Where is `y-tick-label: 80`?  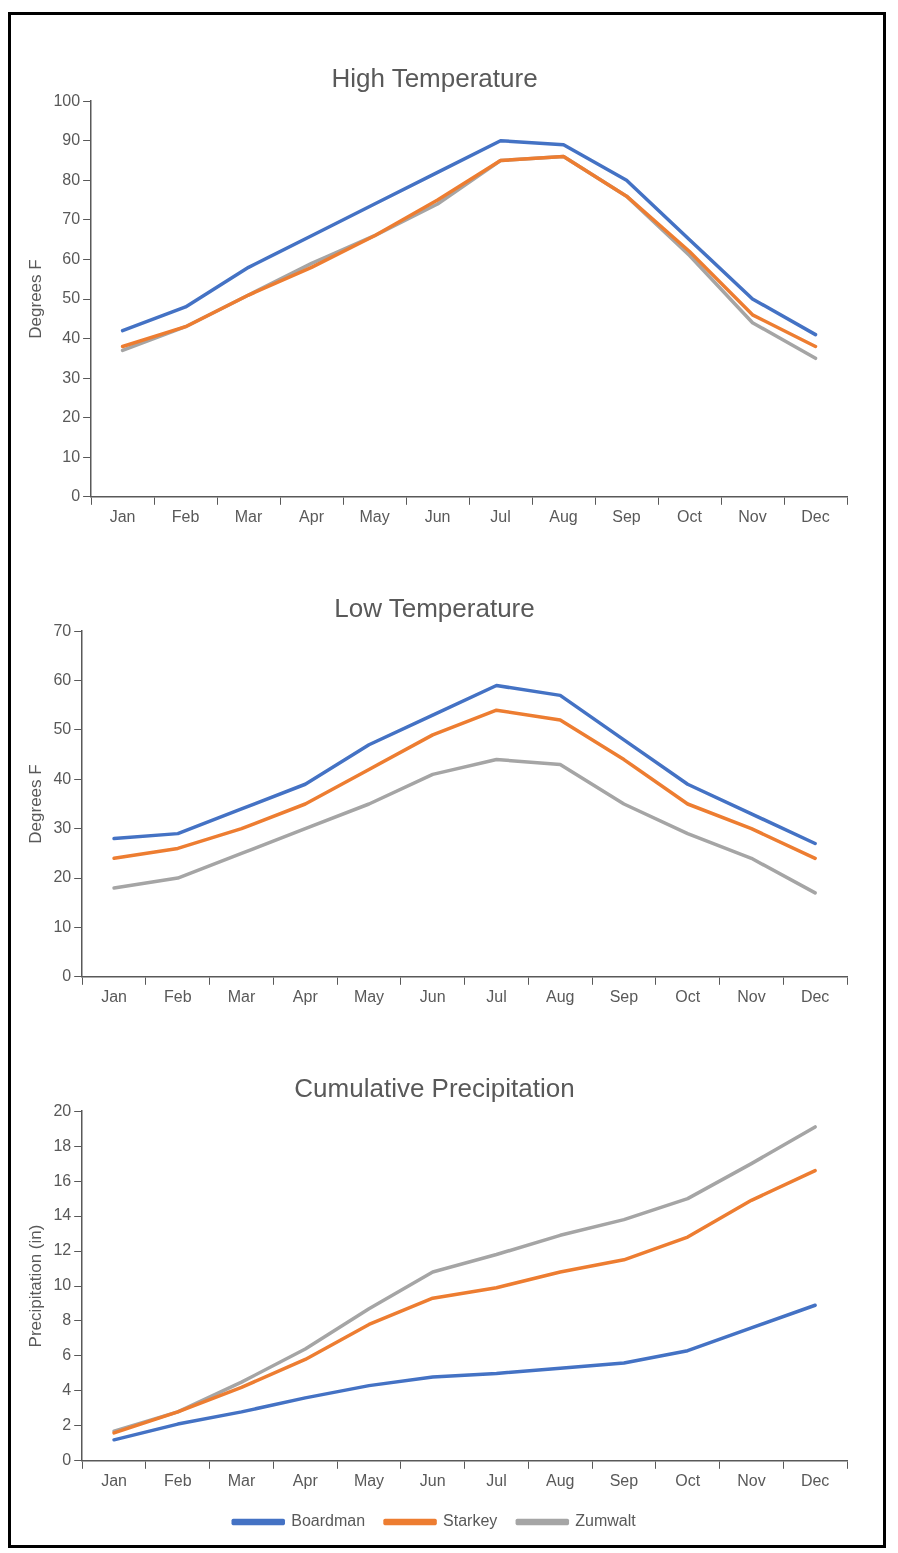 y-tick-label: 80 is located at coordinates (71, 179).